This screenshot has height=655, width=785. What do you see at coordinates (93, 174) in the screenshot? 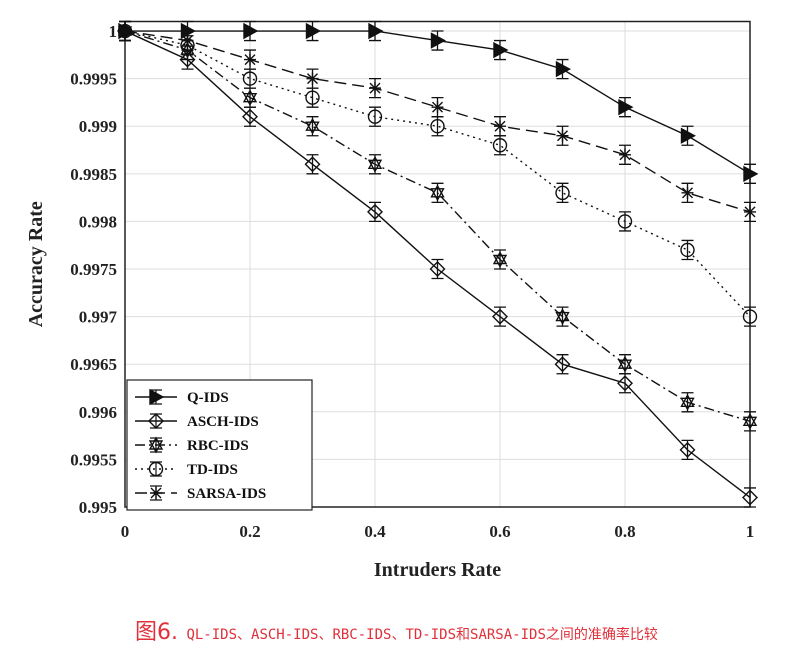
I see `y-tick-label: 0.9985` at bounding box center [93, 174].